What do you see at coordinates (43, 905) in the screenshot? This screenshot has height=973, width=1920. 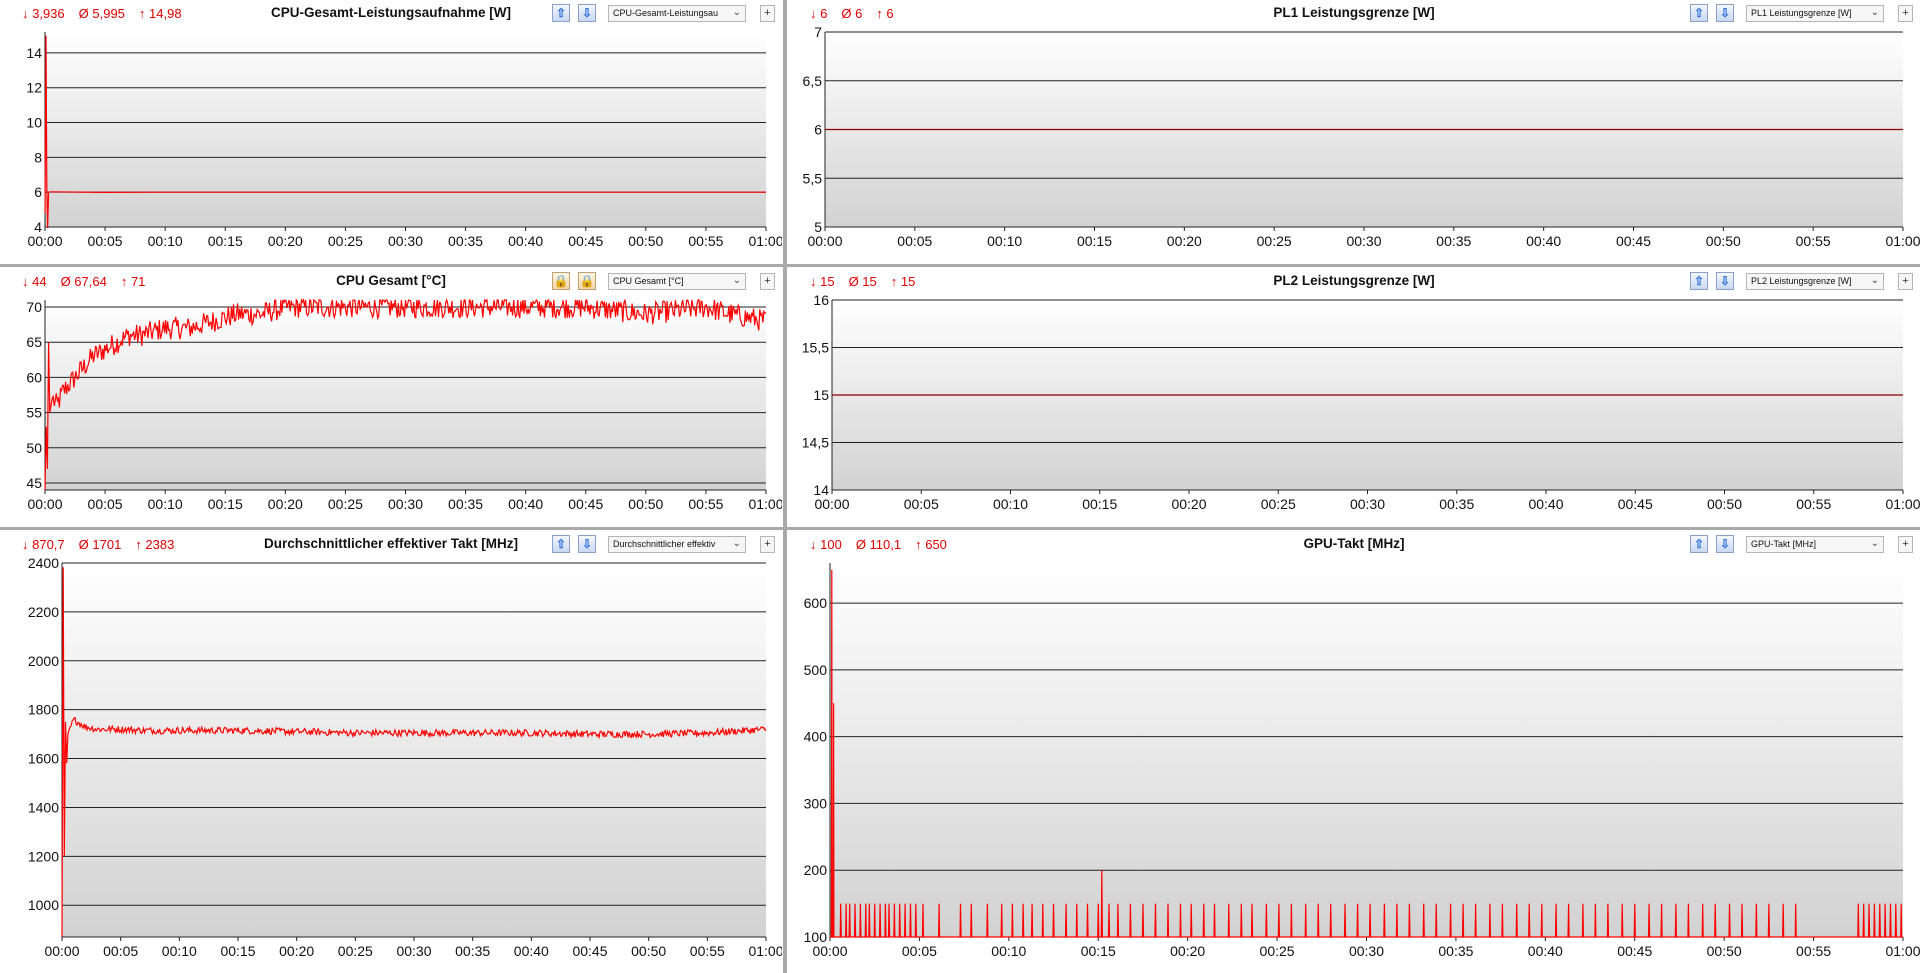 I see `y-tick-label: 1000` at bounding box center [43, 905].